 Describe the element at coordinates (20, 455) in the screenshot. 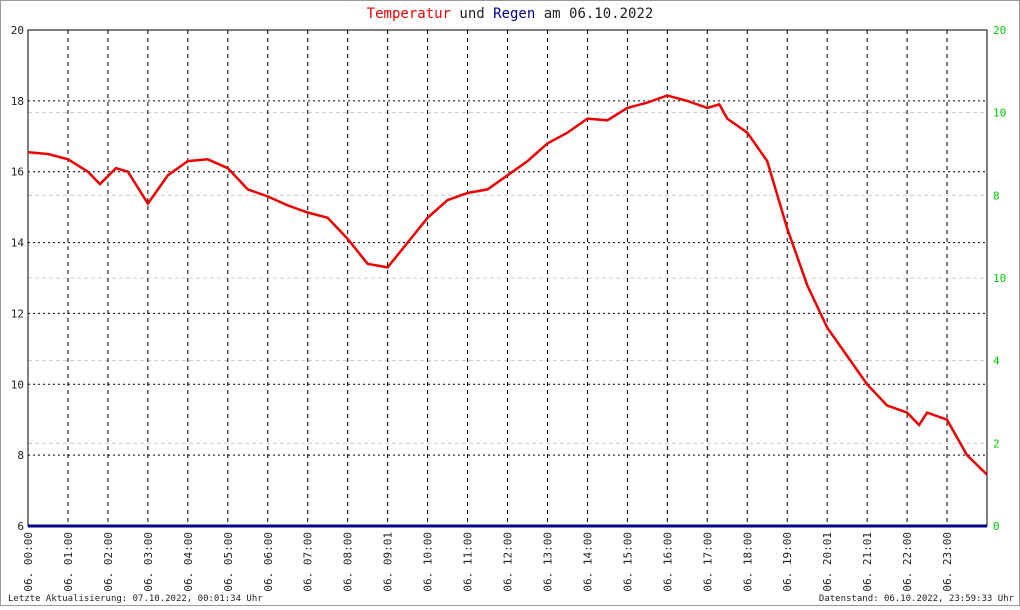

I see `y-tick-label: 8` at that location.